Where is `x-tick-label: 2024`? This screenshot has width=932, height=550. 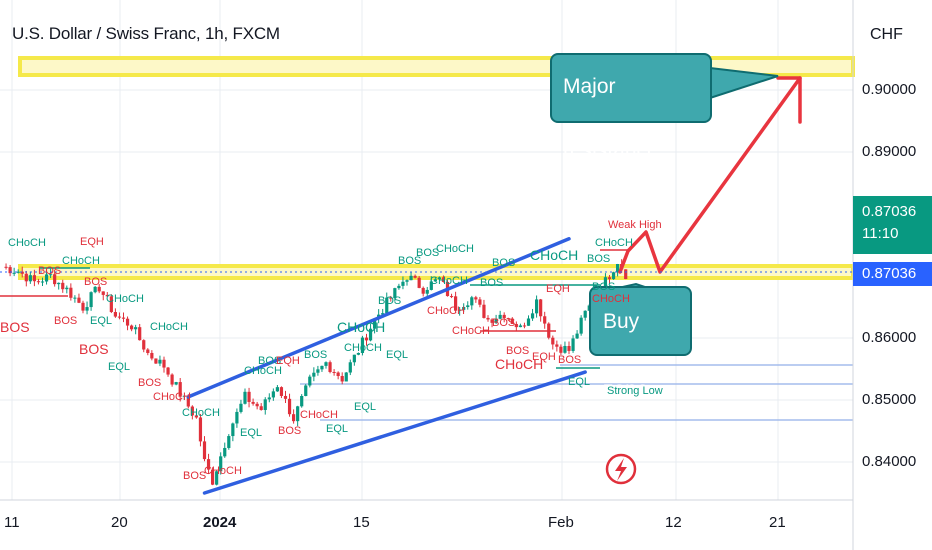 x-tick-label: 2024 is located at coordinates (220, 522).